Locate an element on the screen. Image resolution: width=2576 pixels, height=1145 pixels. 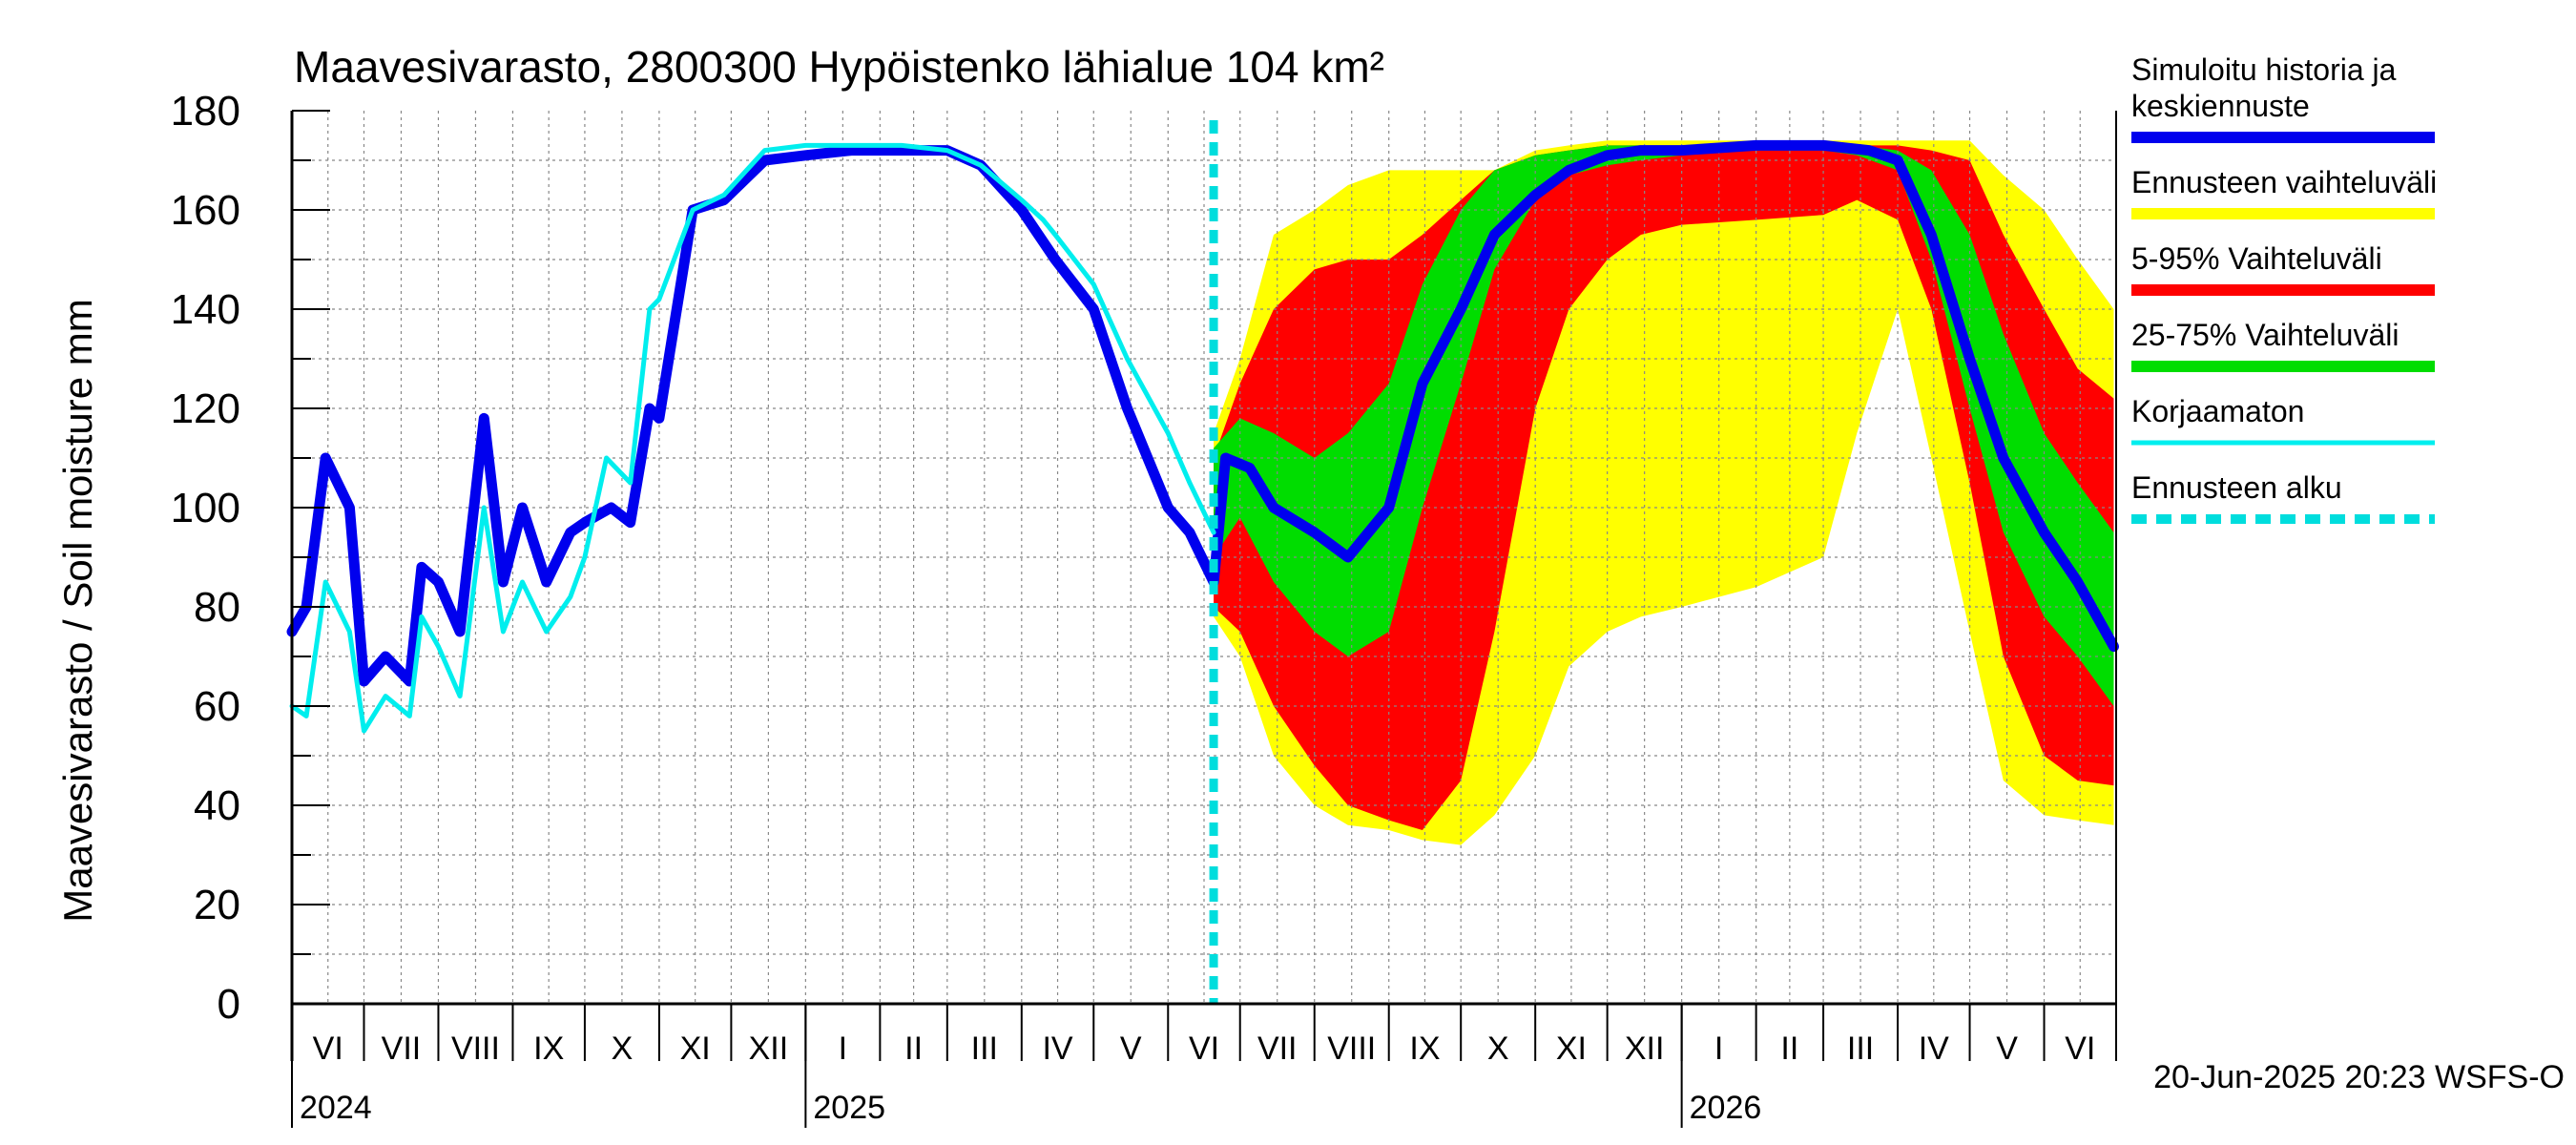
legend-label: keskiennuste is located at coordinates (2220, 106).